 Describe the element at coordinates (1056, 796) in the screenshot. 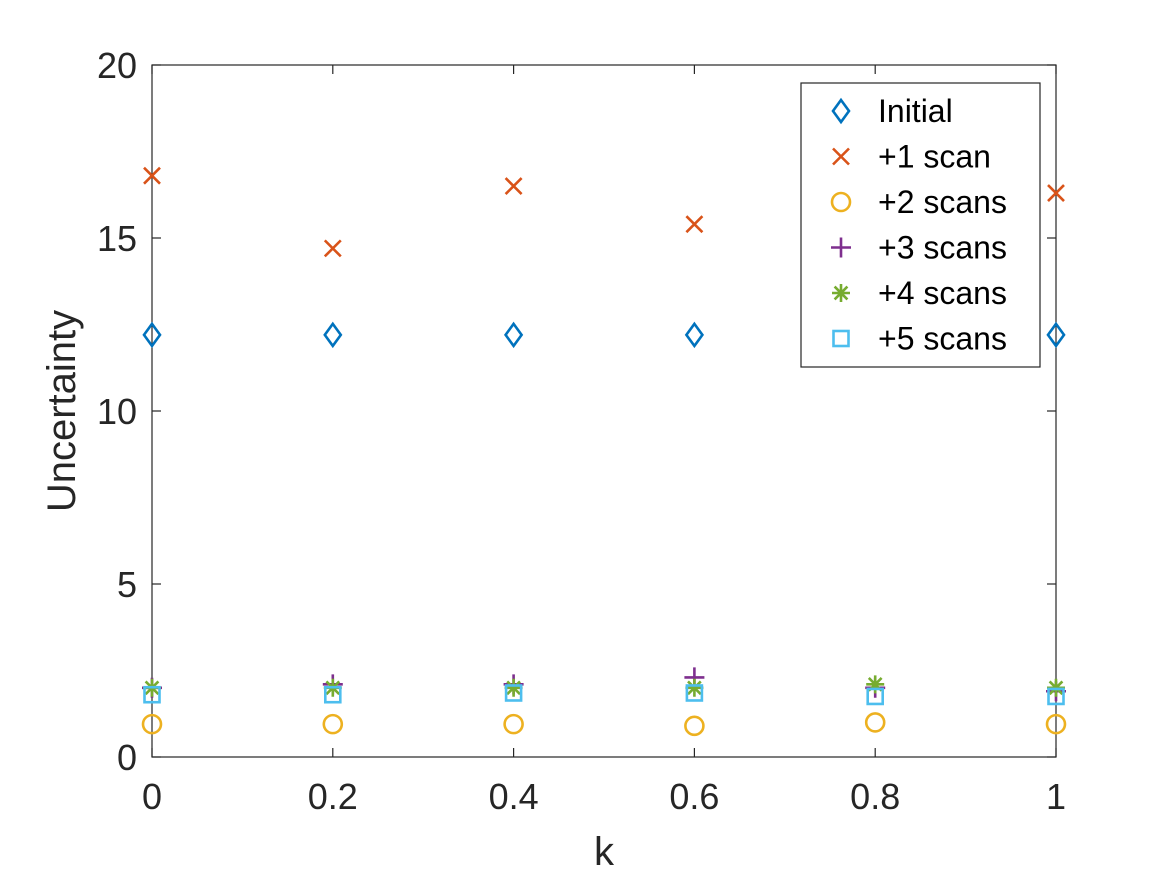

I see `x-tick-label: 1` at that location.